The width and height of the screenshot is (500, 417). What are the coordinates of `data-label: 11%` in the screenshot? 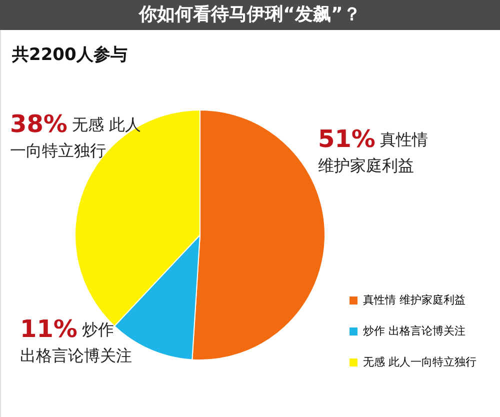 It's located at (49, 329).